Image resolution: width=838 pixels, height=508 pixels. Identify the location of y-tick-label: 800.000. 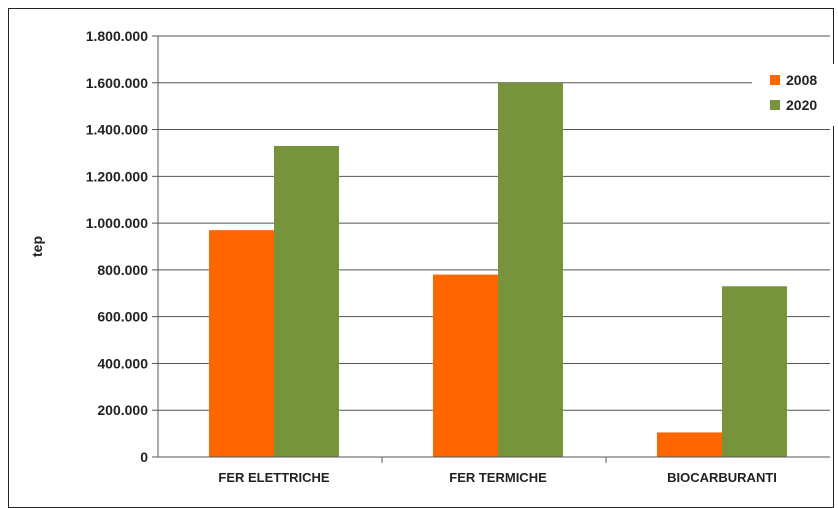
(122, 270).